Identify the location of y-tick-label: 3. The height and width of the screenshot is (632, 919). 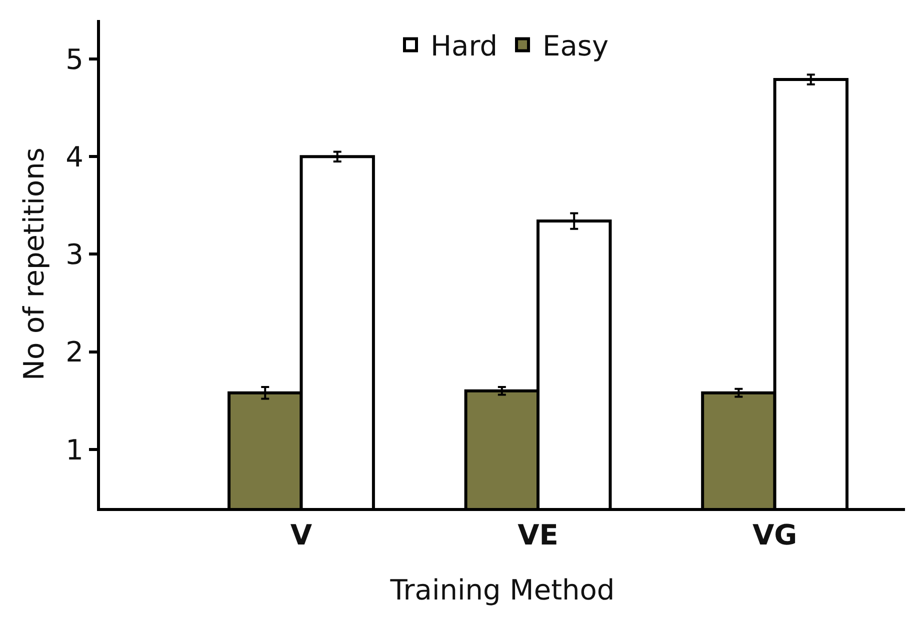
(75, 255).